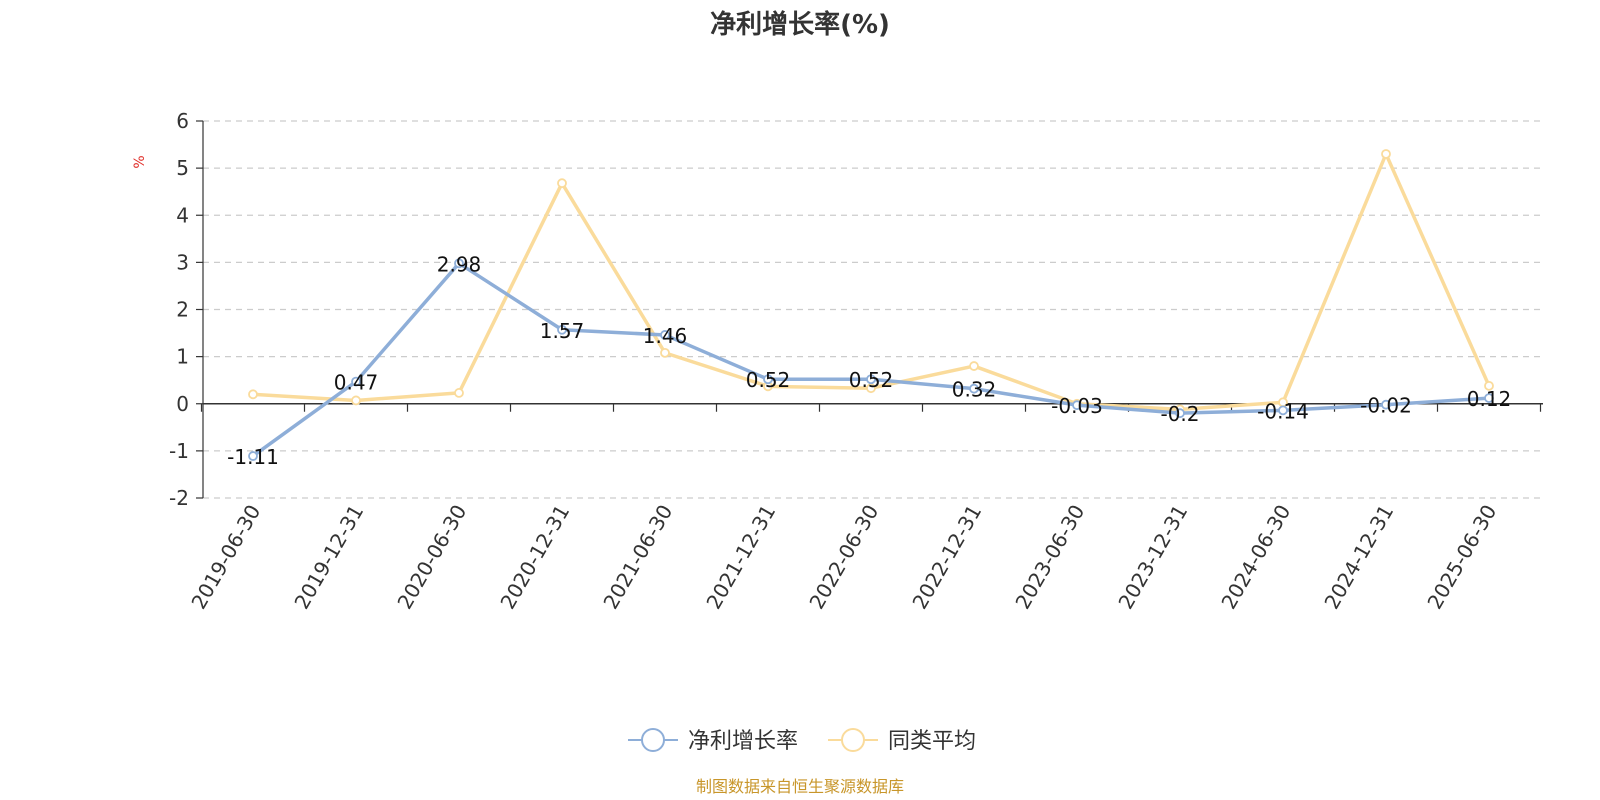 The height and width of the screenshot is (800, 1600). I want to click on data-label: -0.2, so click(1179, 414).